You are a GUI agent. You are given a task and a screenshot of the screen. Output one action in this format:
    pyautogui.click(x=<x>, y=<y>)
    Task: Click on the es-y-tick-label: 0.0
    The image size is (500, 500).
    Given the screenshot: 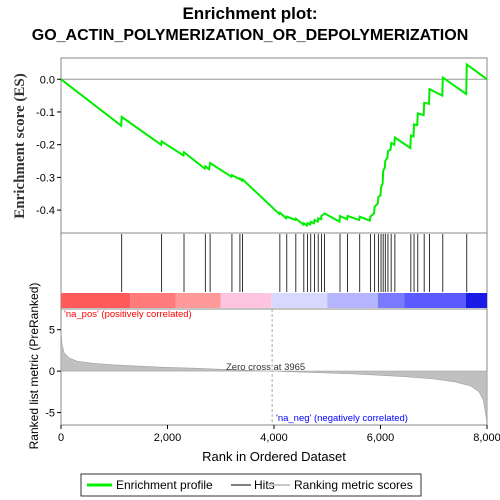 What is the action you would take?
    pyautogui.click(x=47, y=80)
    